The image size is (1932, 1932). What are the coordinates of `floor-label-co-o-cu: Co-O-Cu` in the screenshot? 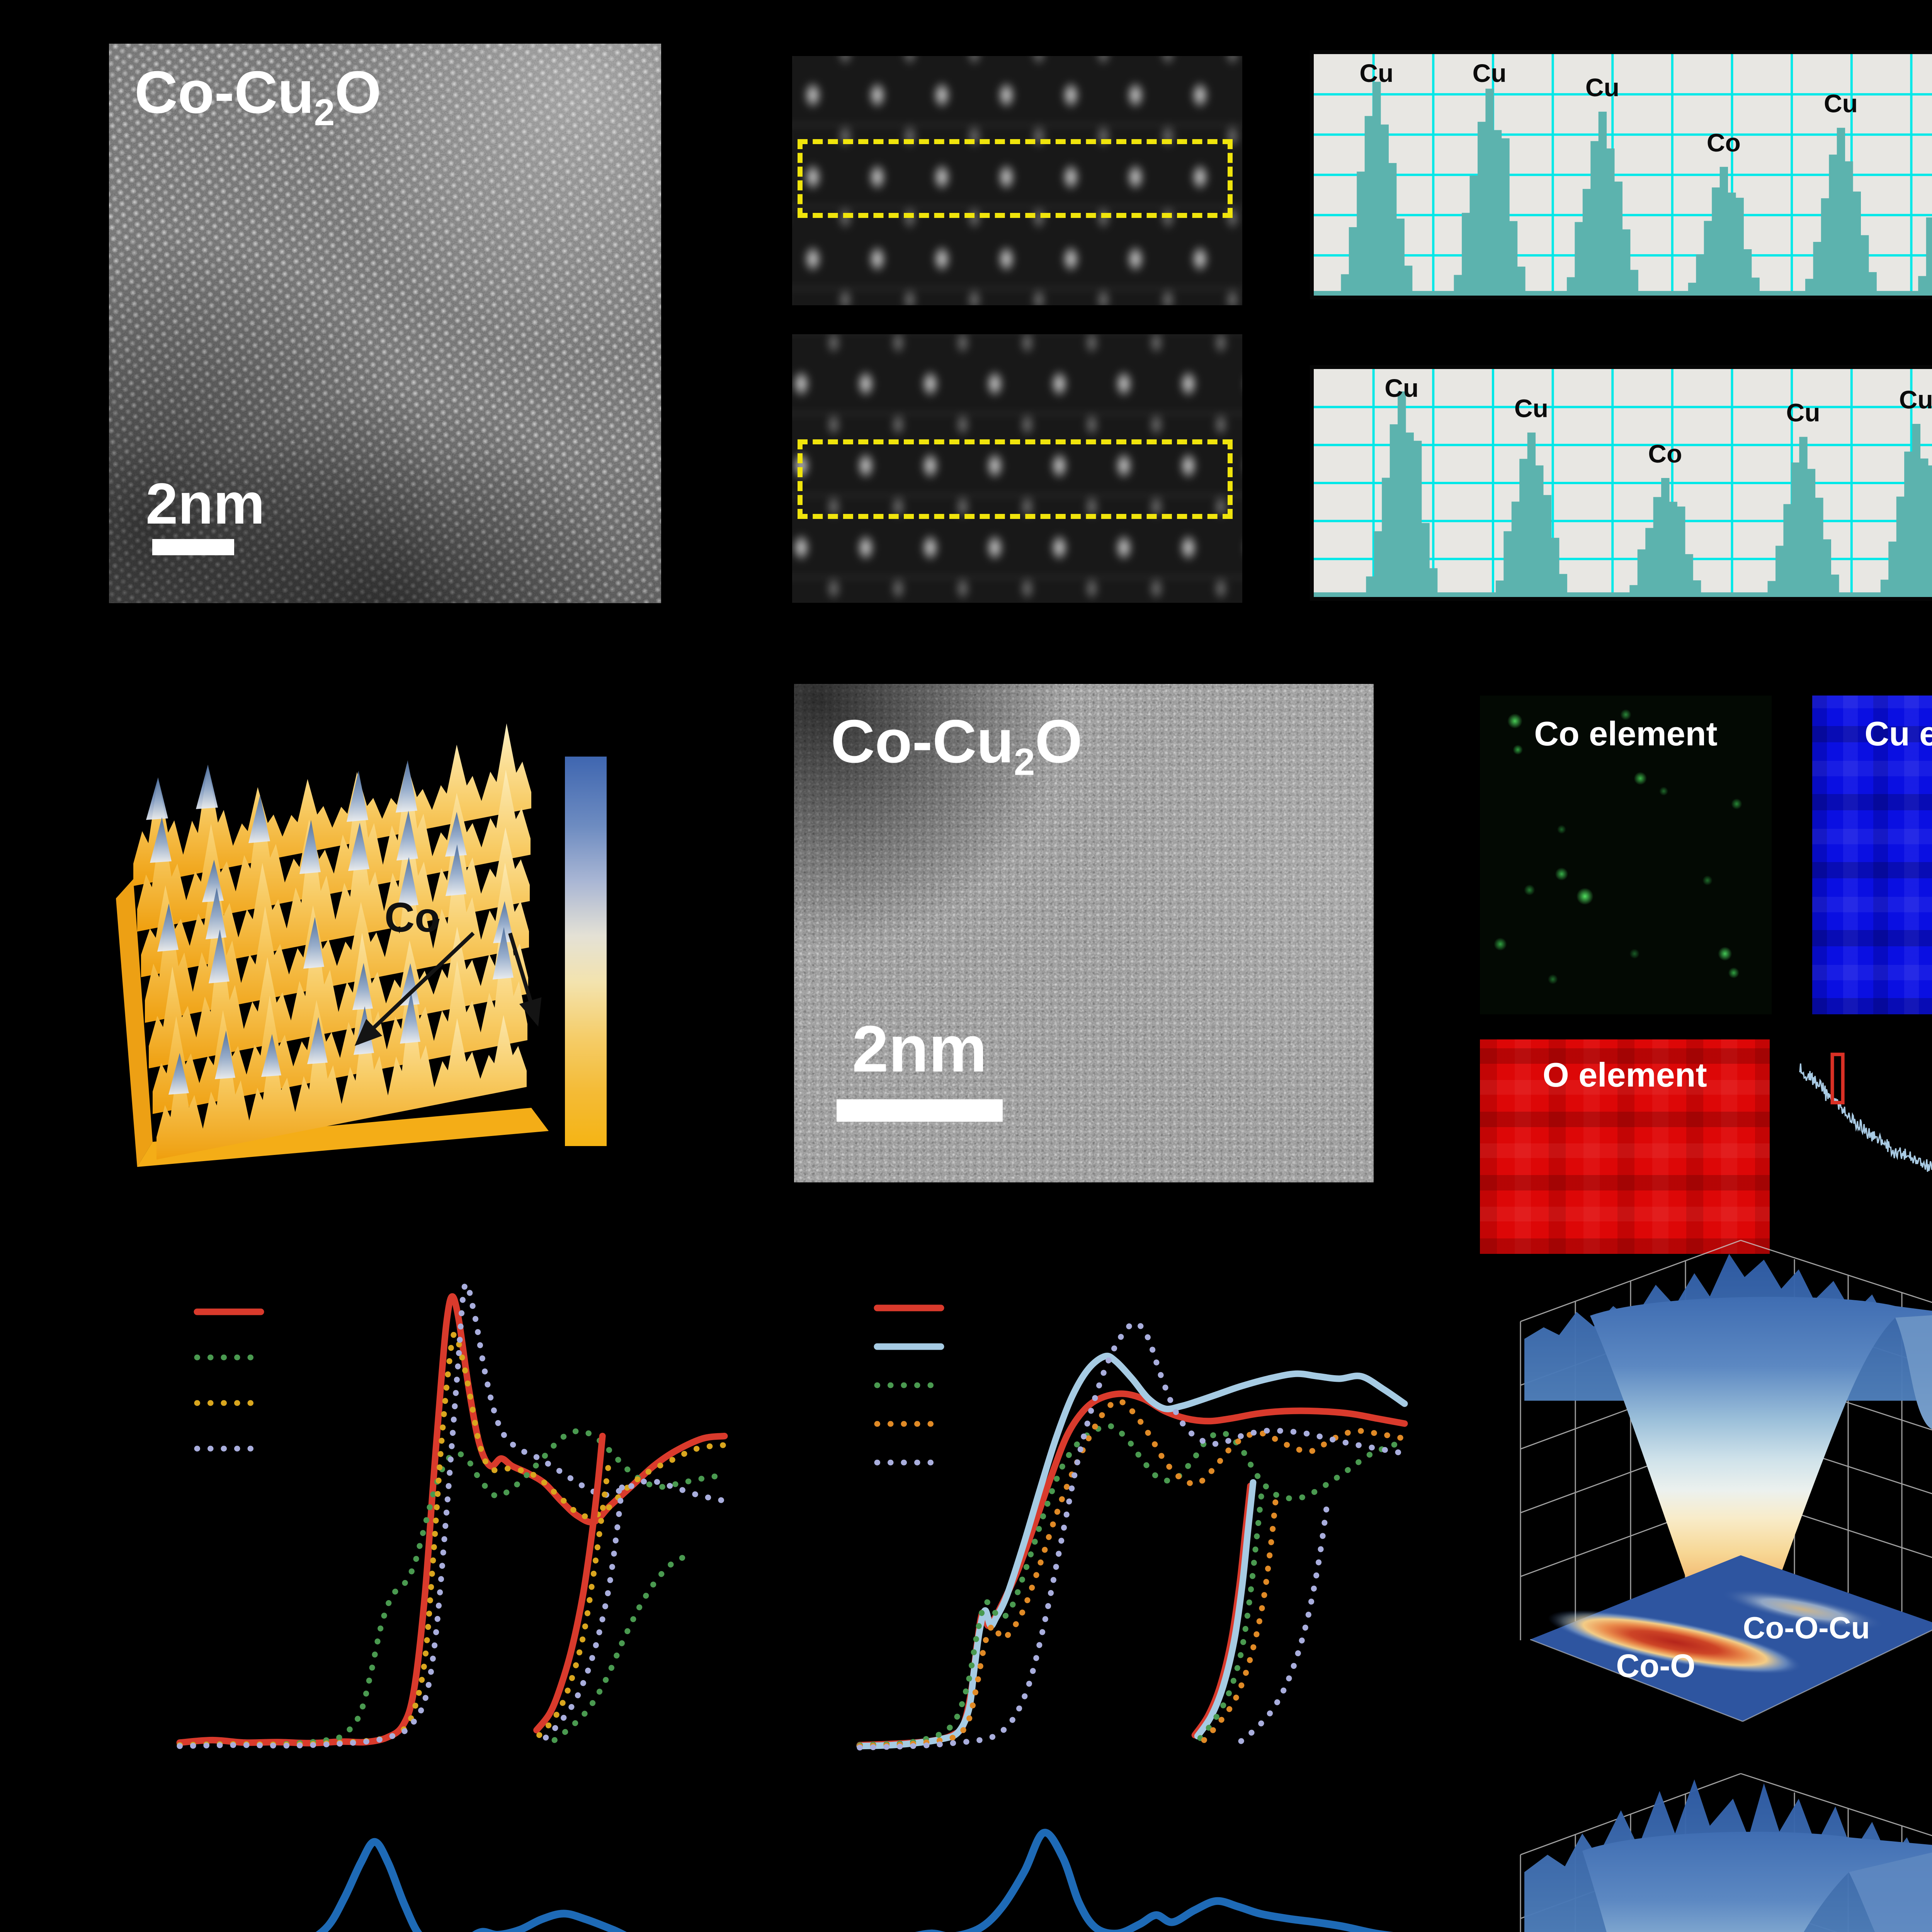 It's located at (1807, 1628).